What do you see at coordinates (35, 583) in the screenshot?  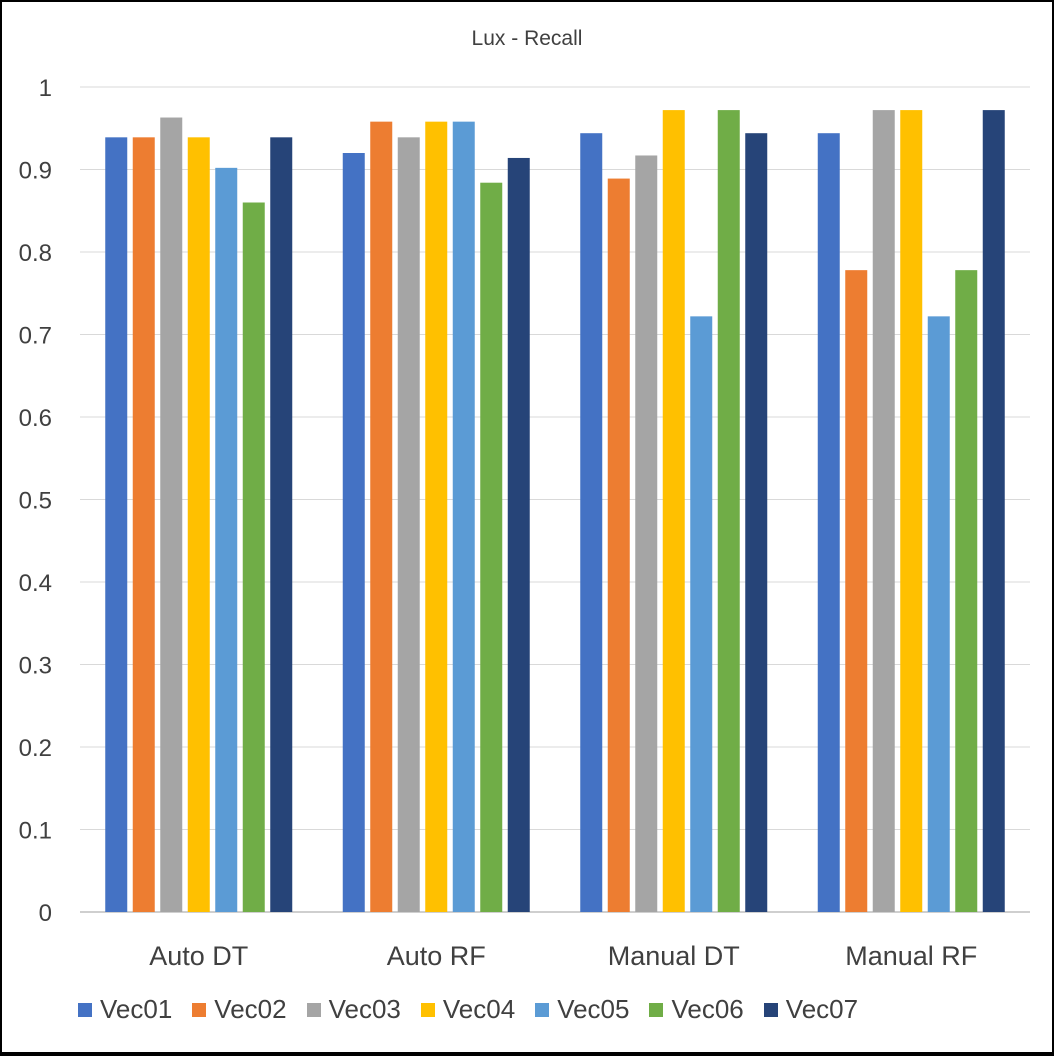 I see `y-tick-label: 0.4` at bounding box center [35, 583].